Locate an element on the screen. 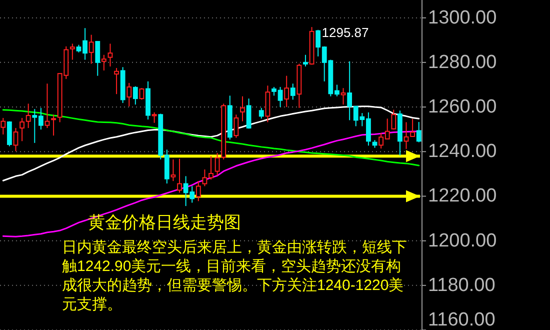 This screenshot has width=550, height=330. y-tick-label: 1300.00 is located at coordinates (462, 17).